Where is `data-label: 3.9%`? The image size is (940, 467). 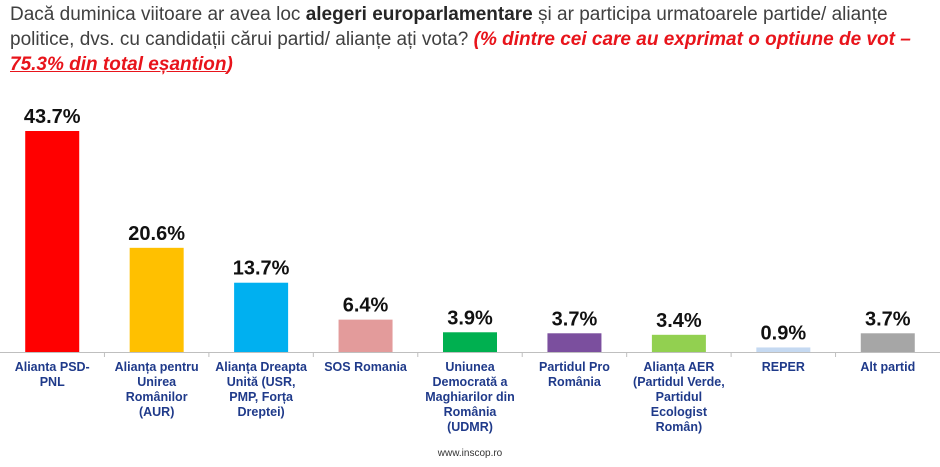
data-label: 3.9% is located at coordinates (470, 318).